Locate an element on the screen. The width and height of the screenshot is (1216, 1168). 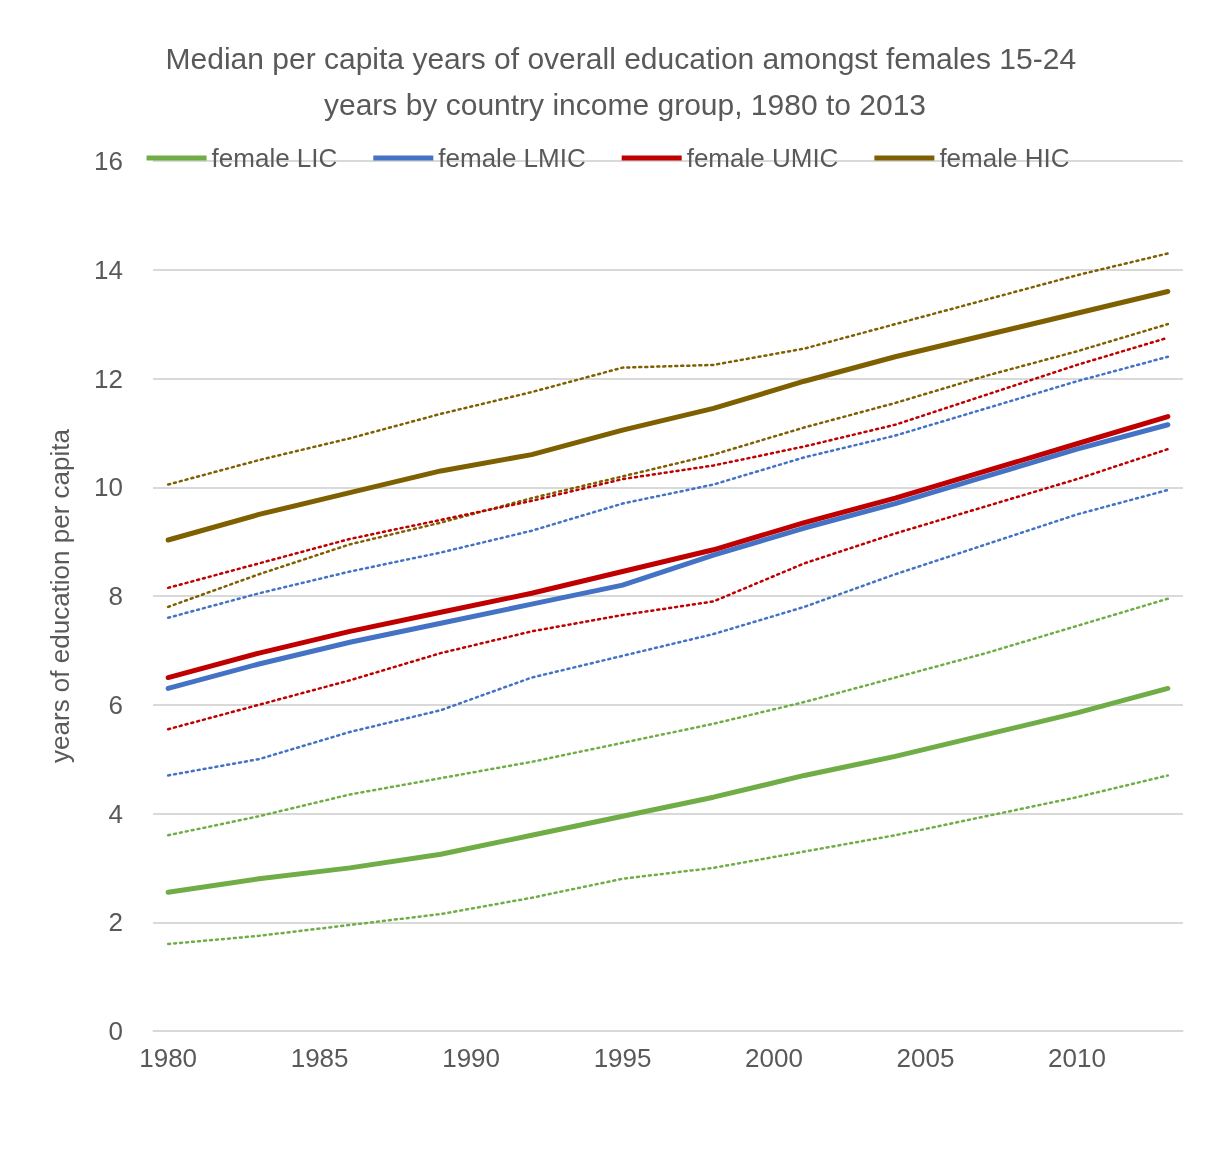
legend-label: female UMIC is located at coordinates (762, 158).